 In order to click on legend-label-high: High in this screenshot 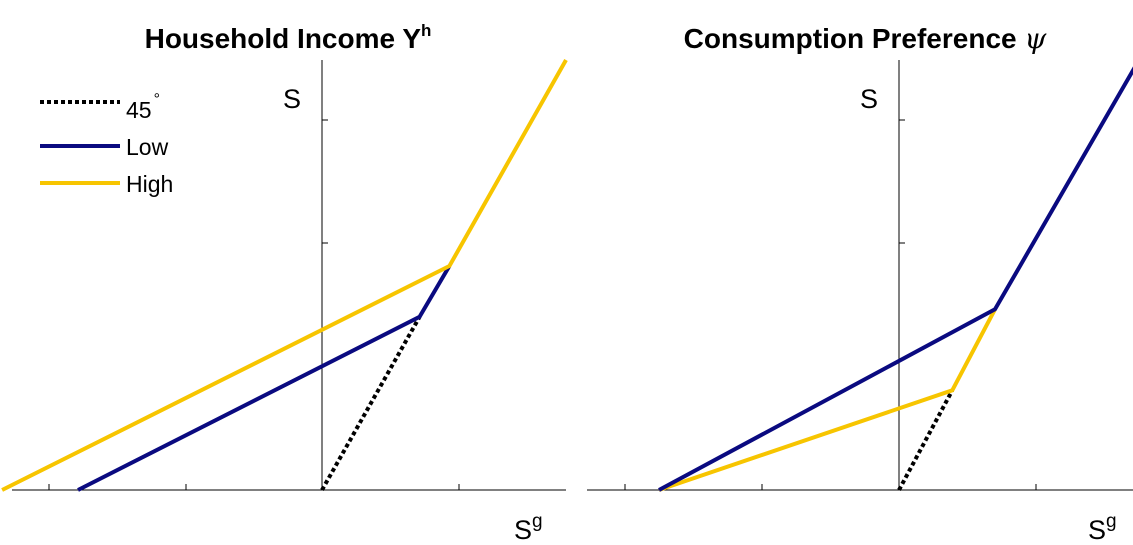, I will do `click(149, 184)`.